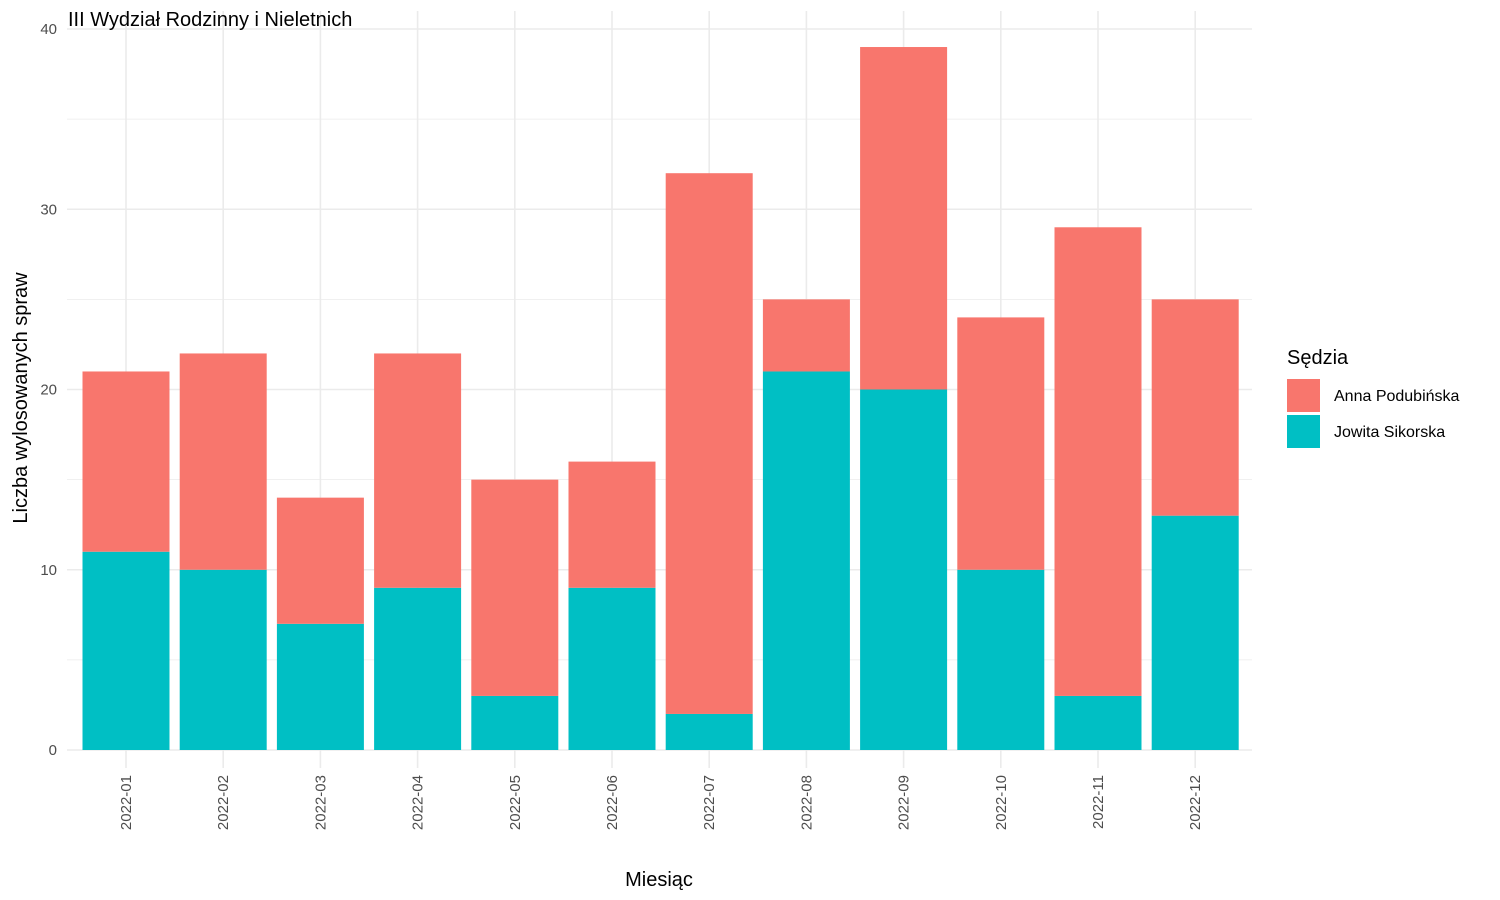  I want to click on legend: Sędzia Anna Podubińska Jowita Sikorska, so click(1373, 397).